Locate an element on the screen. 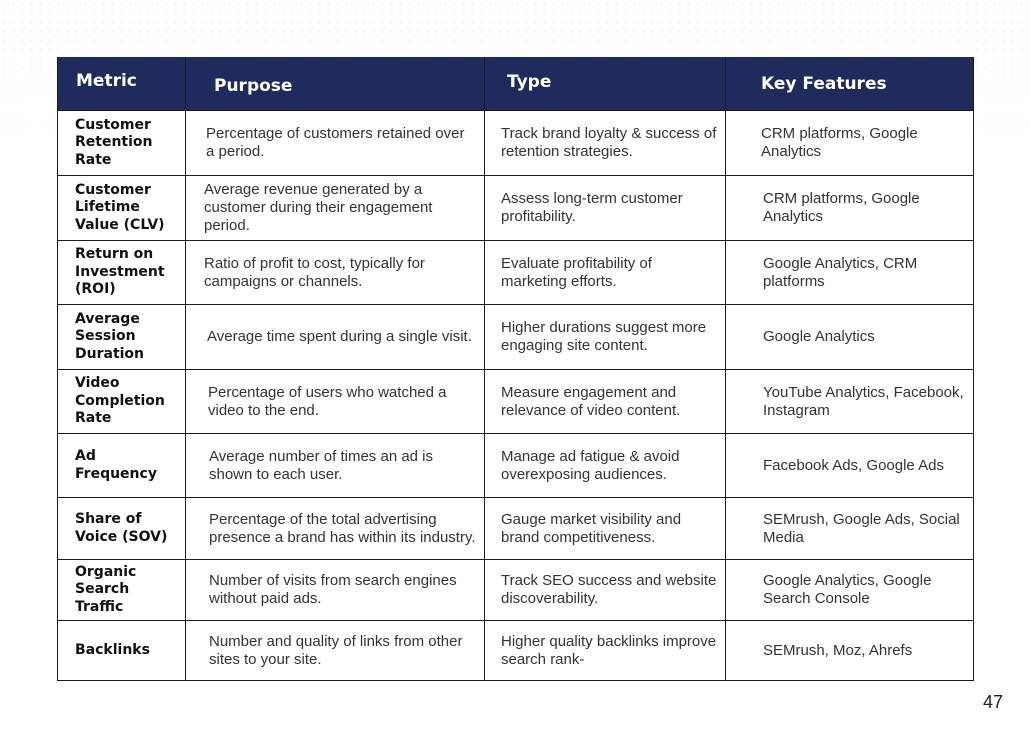 Image resolution: width=1030 pixels, height=730 pixels. table-header-row: Metric Purpose Type Key Features is located at coordinates (515, 84).